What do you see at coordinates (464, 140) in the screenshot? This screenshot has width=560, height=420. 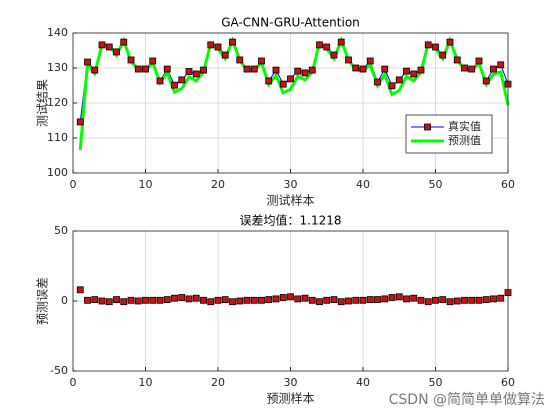 I see `legend-label: 预测值` at bounding box center [464, 140].